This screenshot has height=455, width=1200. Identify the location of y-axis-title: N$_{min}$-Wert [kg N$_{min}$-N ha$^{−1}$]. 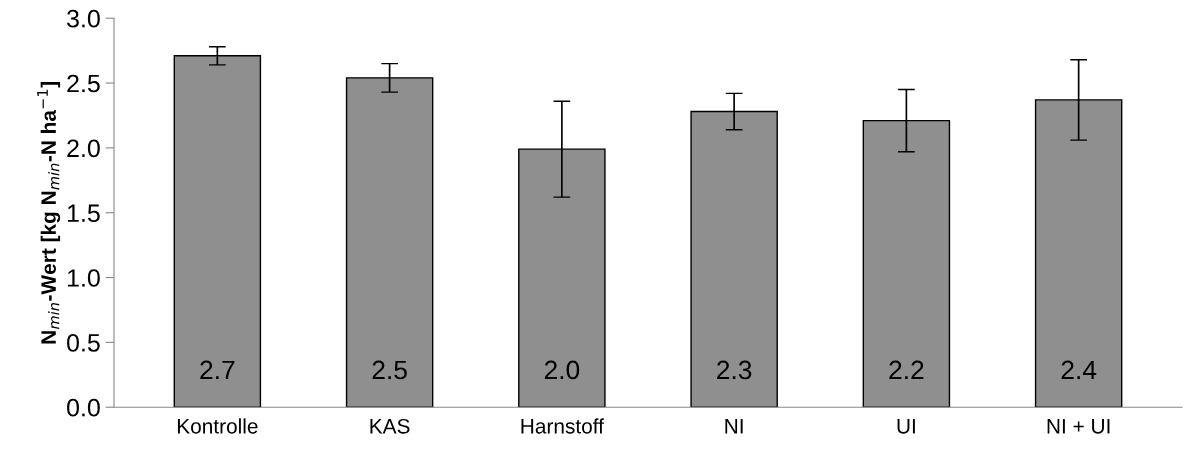
(49, 212).